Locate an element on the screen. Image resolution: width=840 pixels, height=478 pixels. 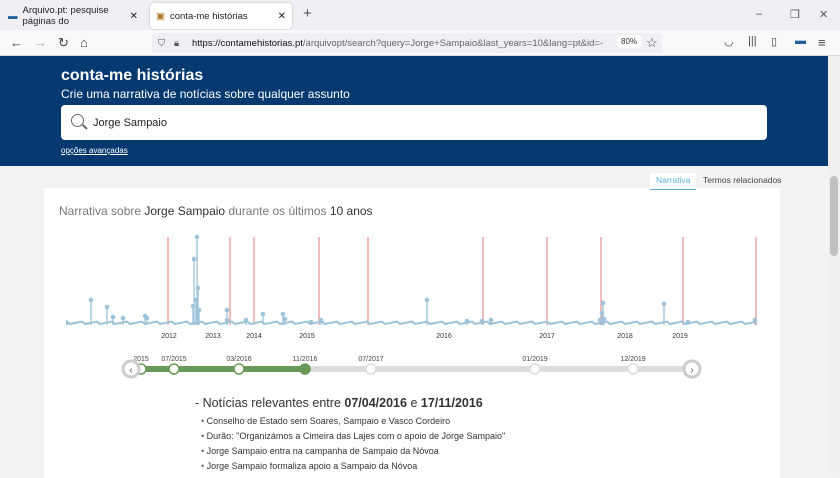
slider-label: 07/2017 is located at coordinates (370, 359).